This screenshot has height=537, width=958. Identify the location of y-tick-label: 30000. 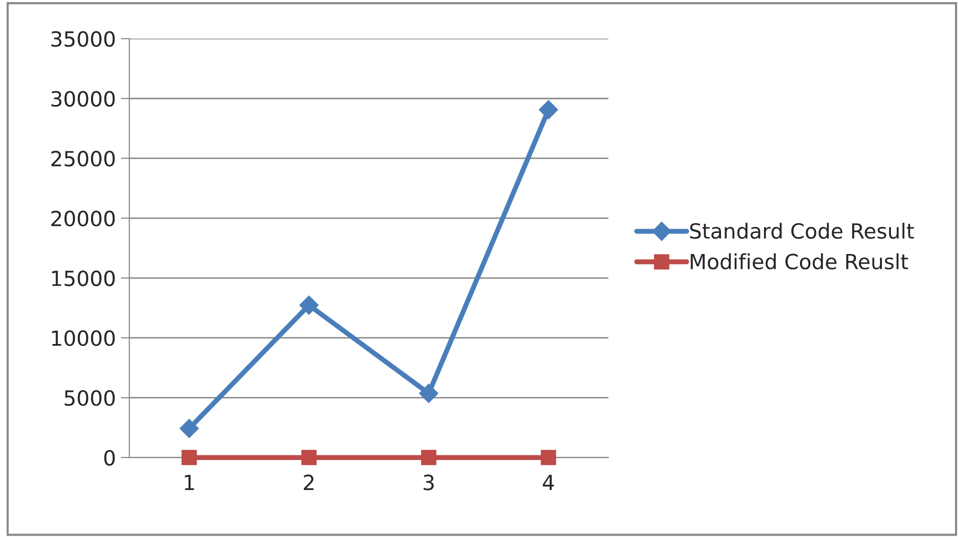
(83, 98).